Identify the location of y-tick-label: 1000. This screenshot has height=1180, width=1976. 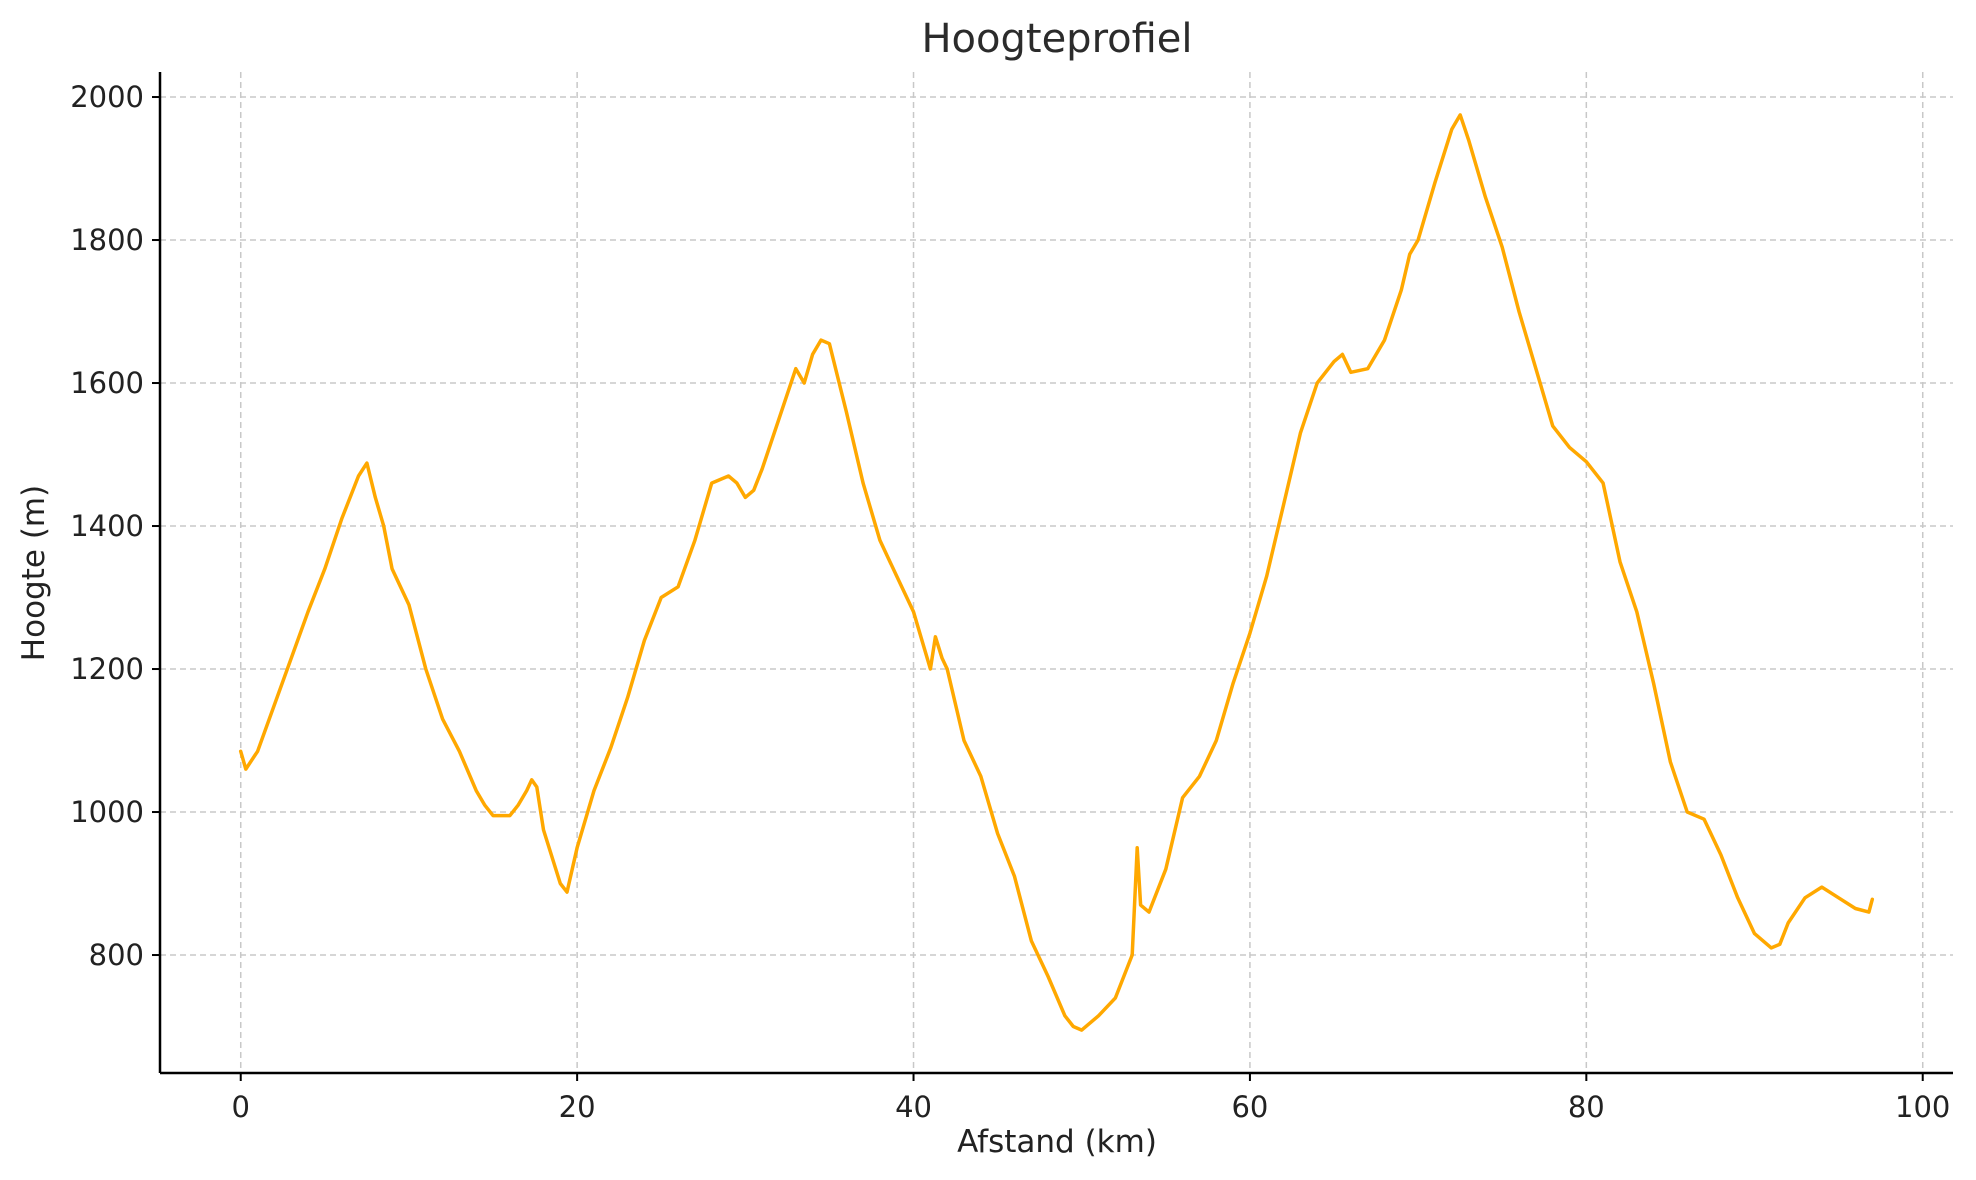
(107, 812).